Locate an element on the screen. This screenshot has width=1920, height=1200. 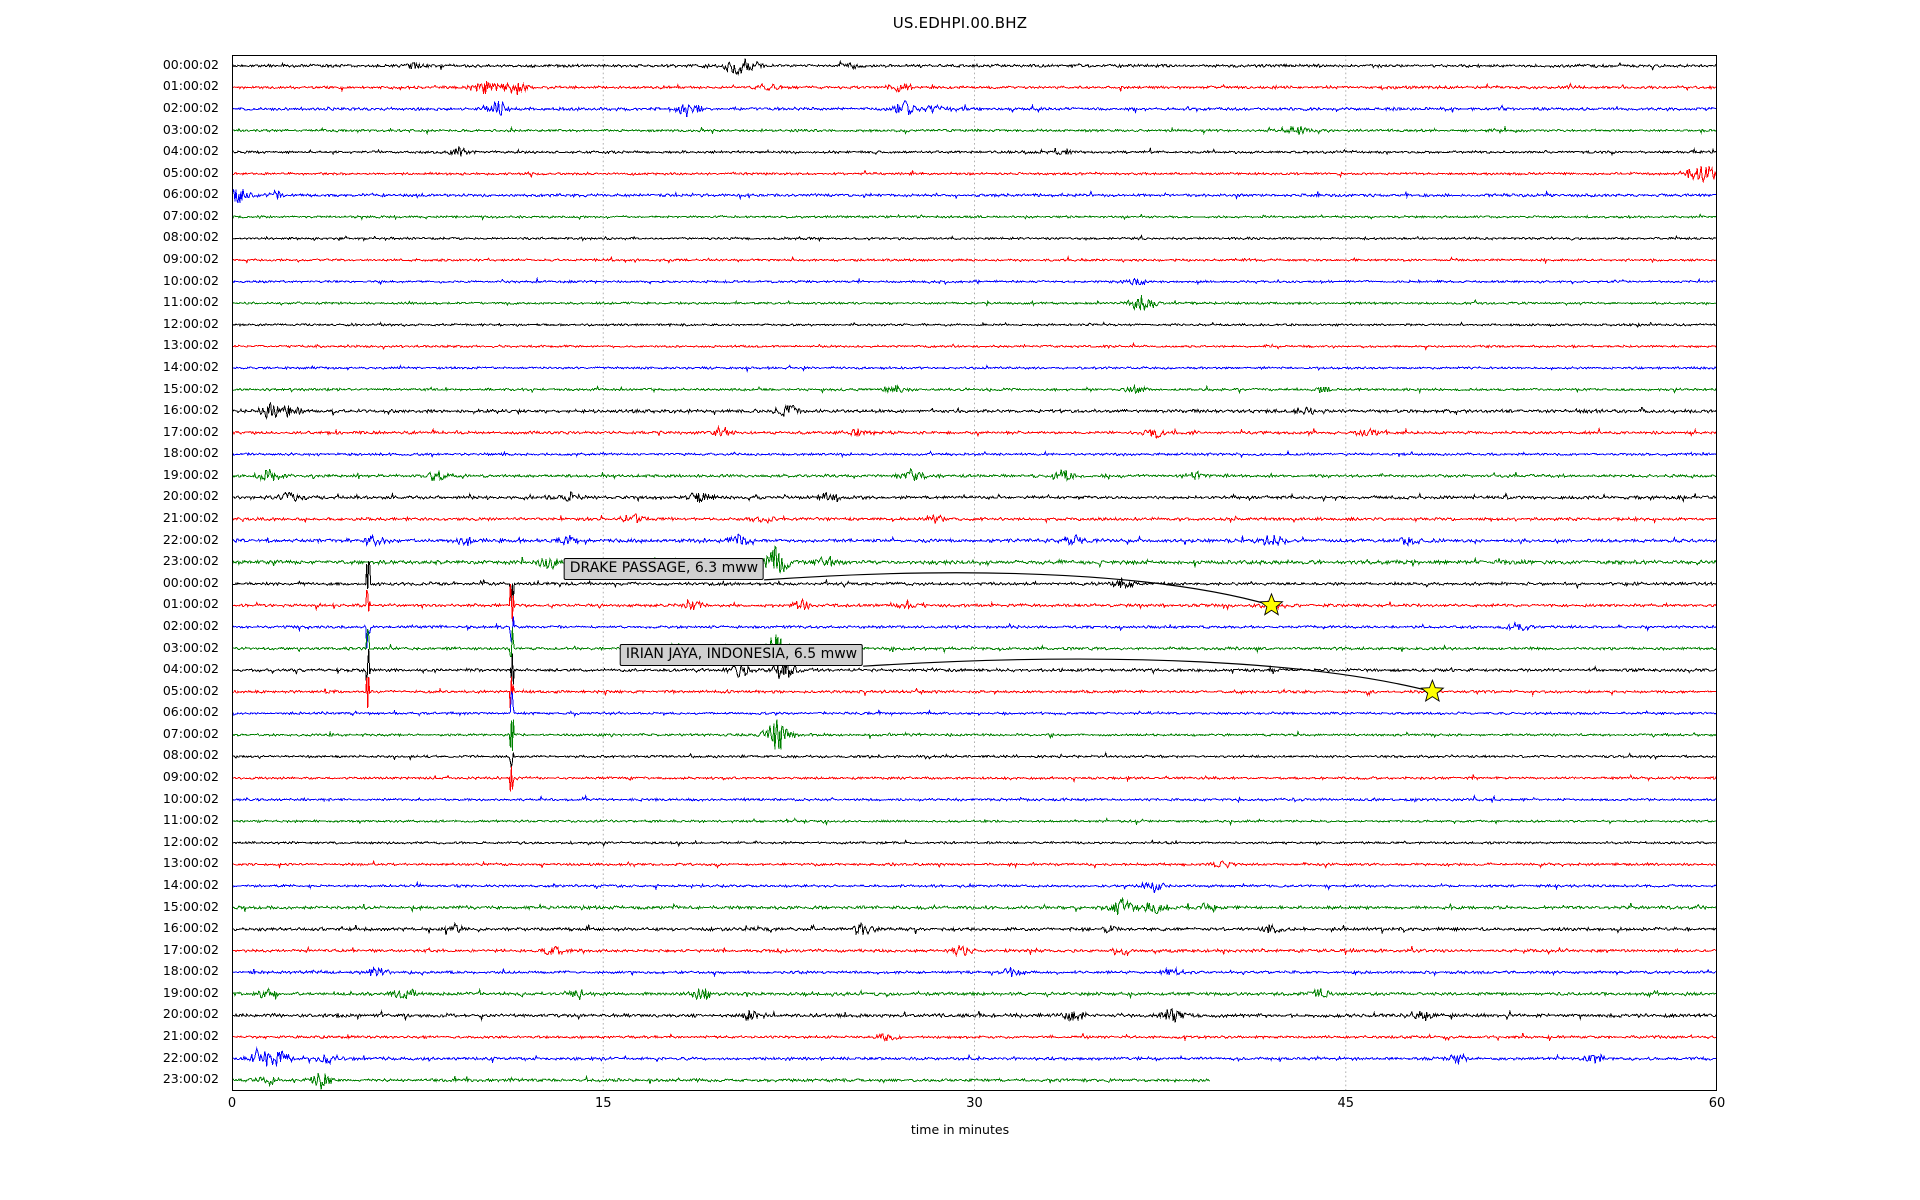
y-axis-tick-label: 13:00:02 is located at coordinates (190, 863).